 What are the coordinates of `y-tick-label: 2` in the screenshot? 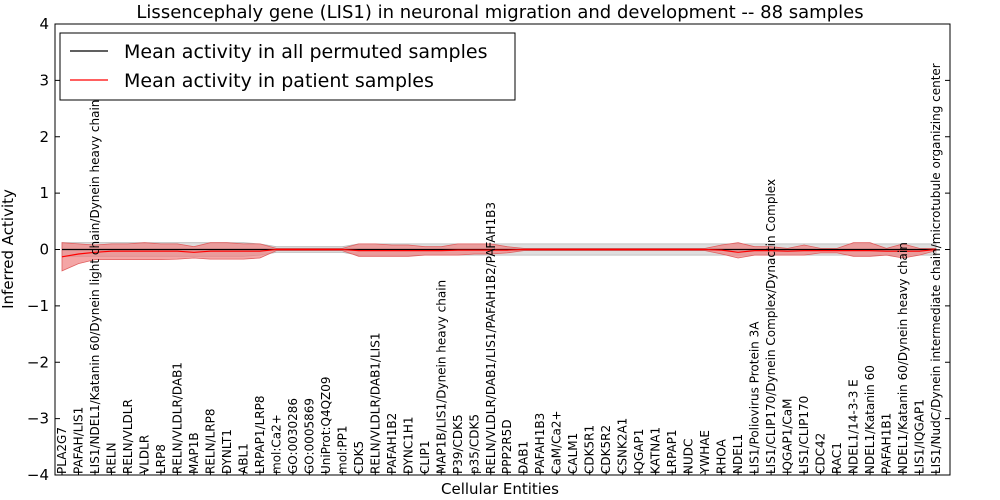 It's located at (44, 137).